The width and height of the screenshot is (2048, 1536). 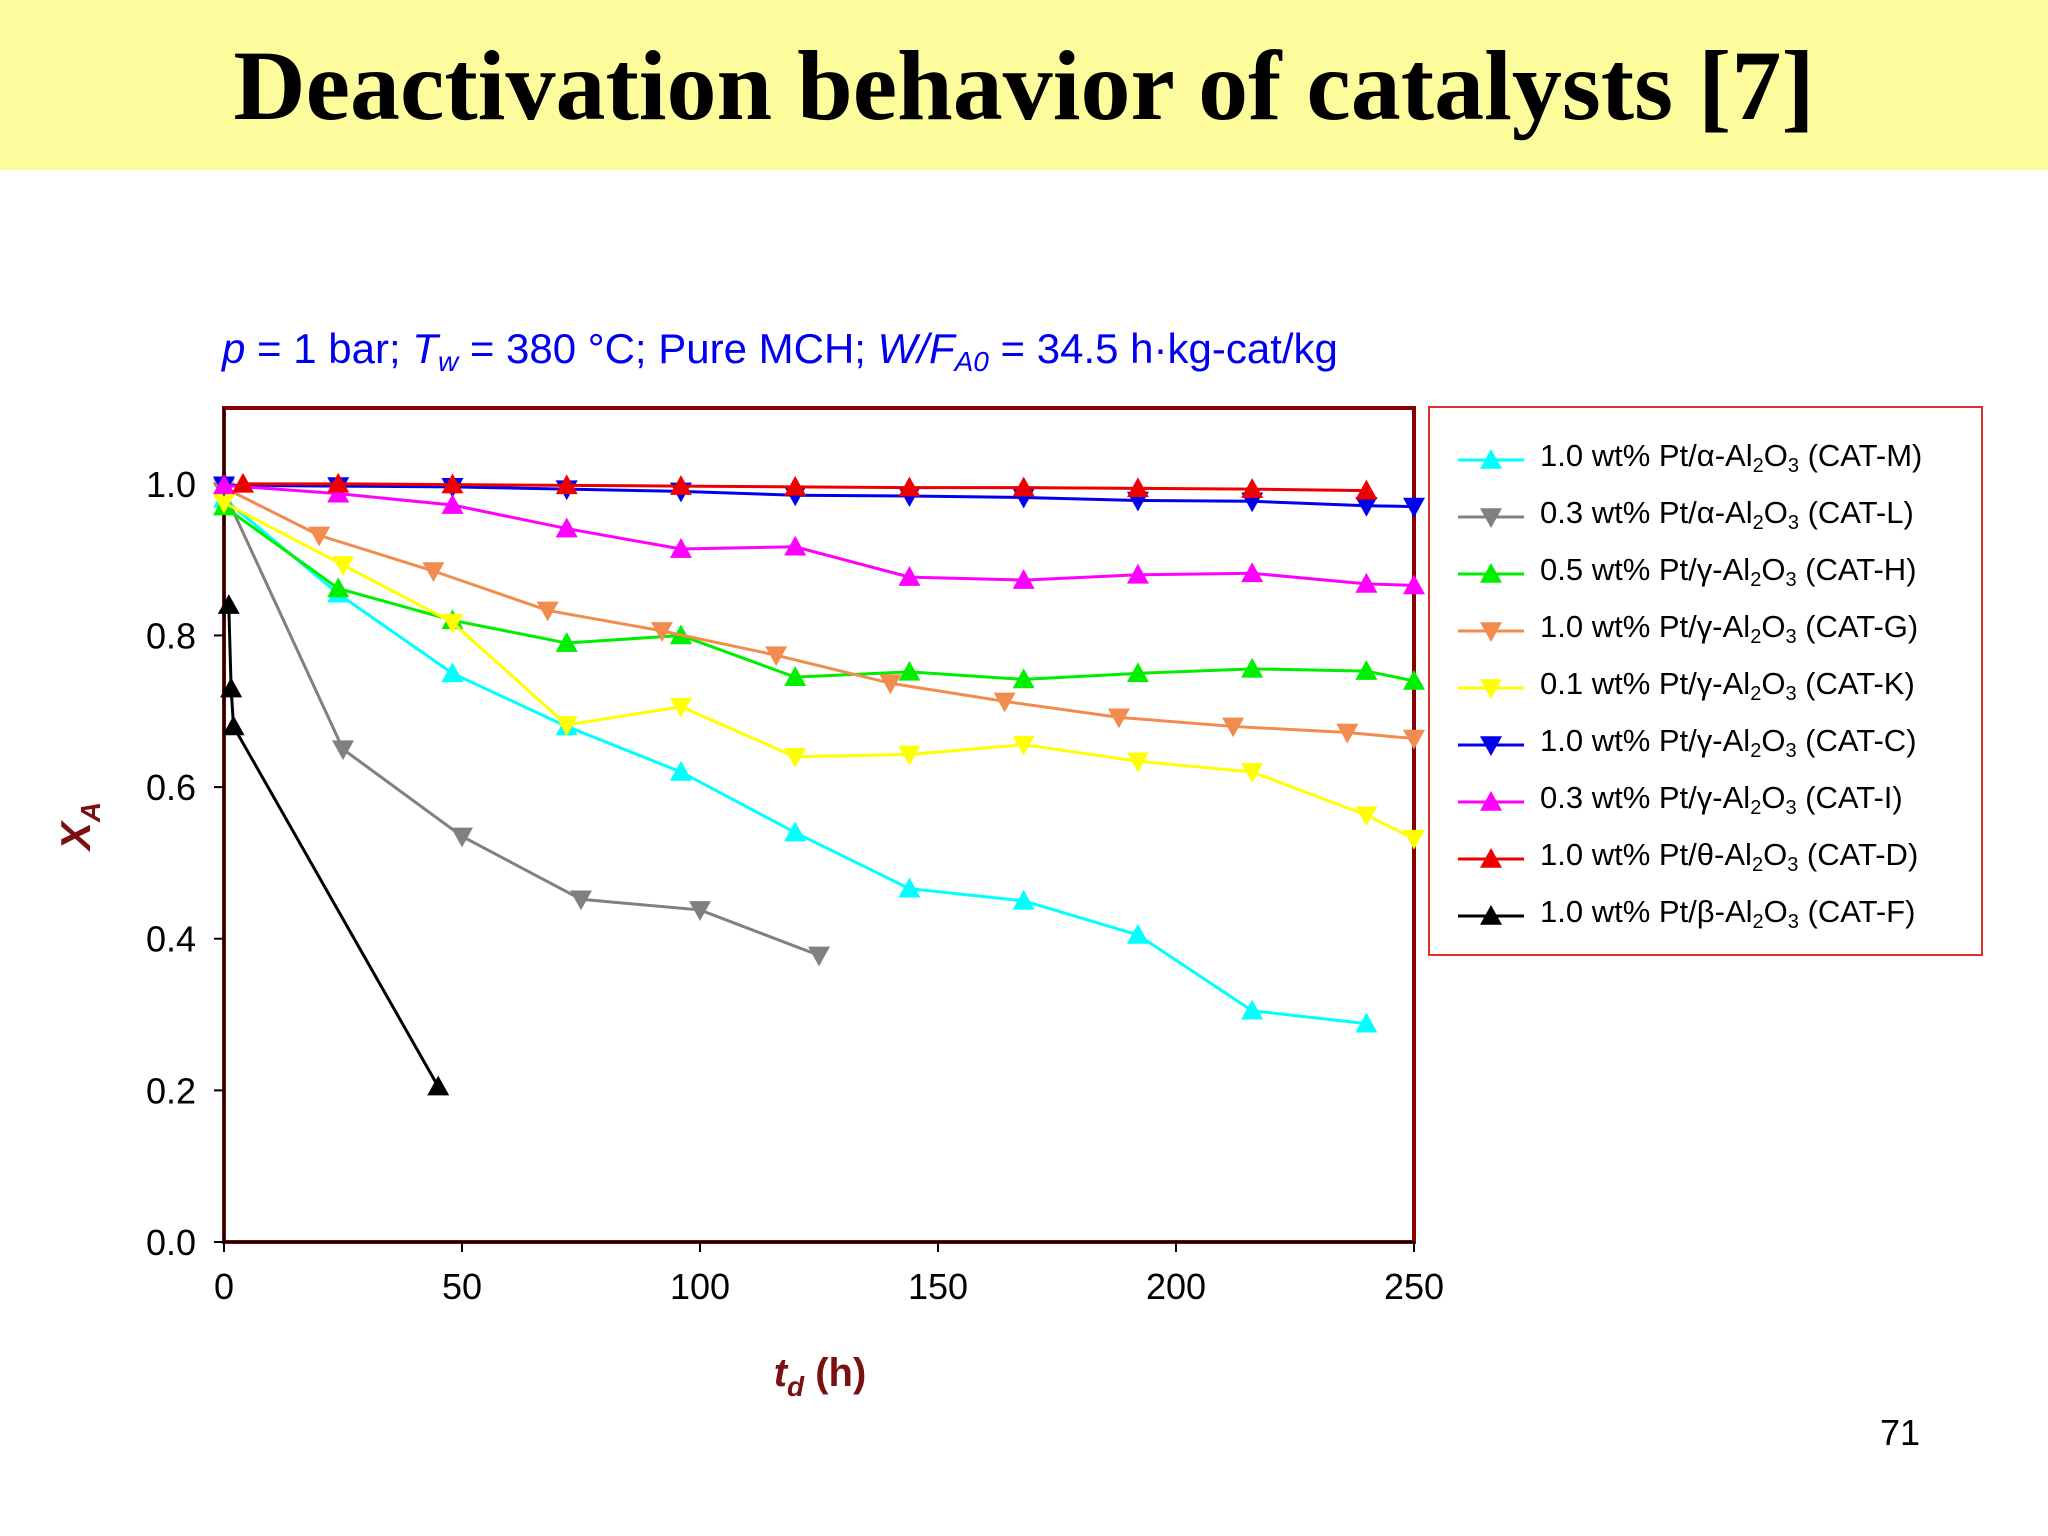 I want to click on legend-item: 1.0 wt% Pt/θ-Al2O3 (CAT-D), so click(x=1710, y=855).